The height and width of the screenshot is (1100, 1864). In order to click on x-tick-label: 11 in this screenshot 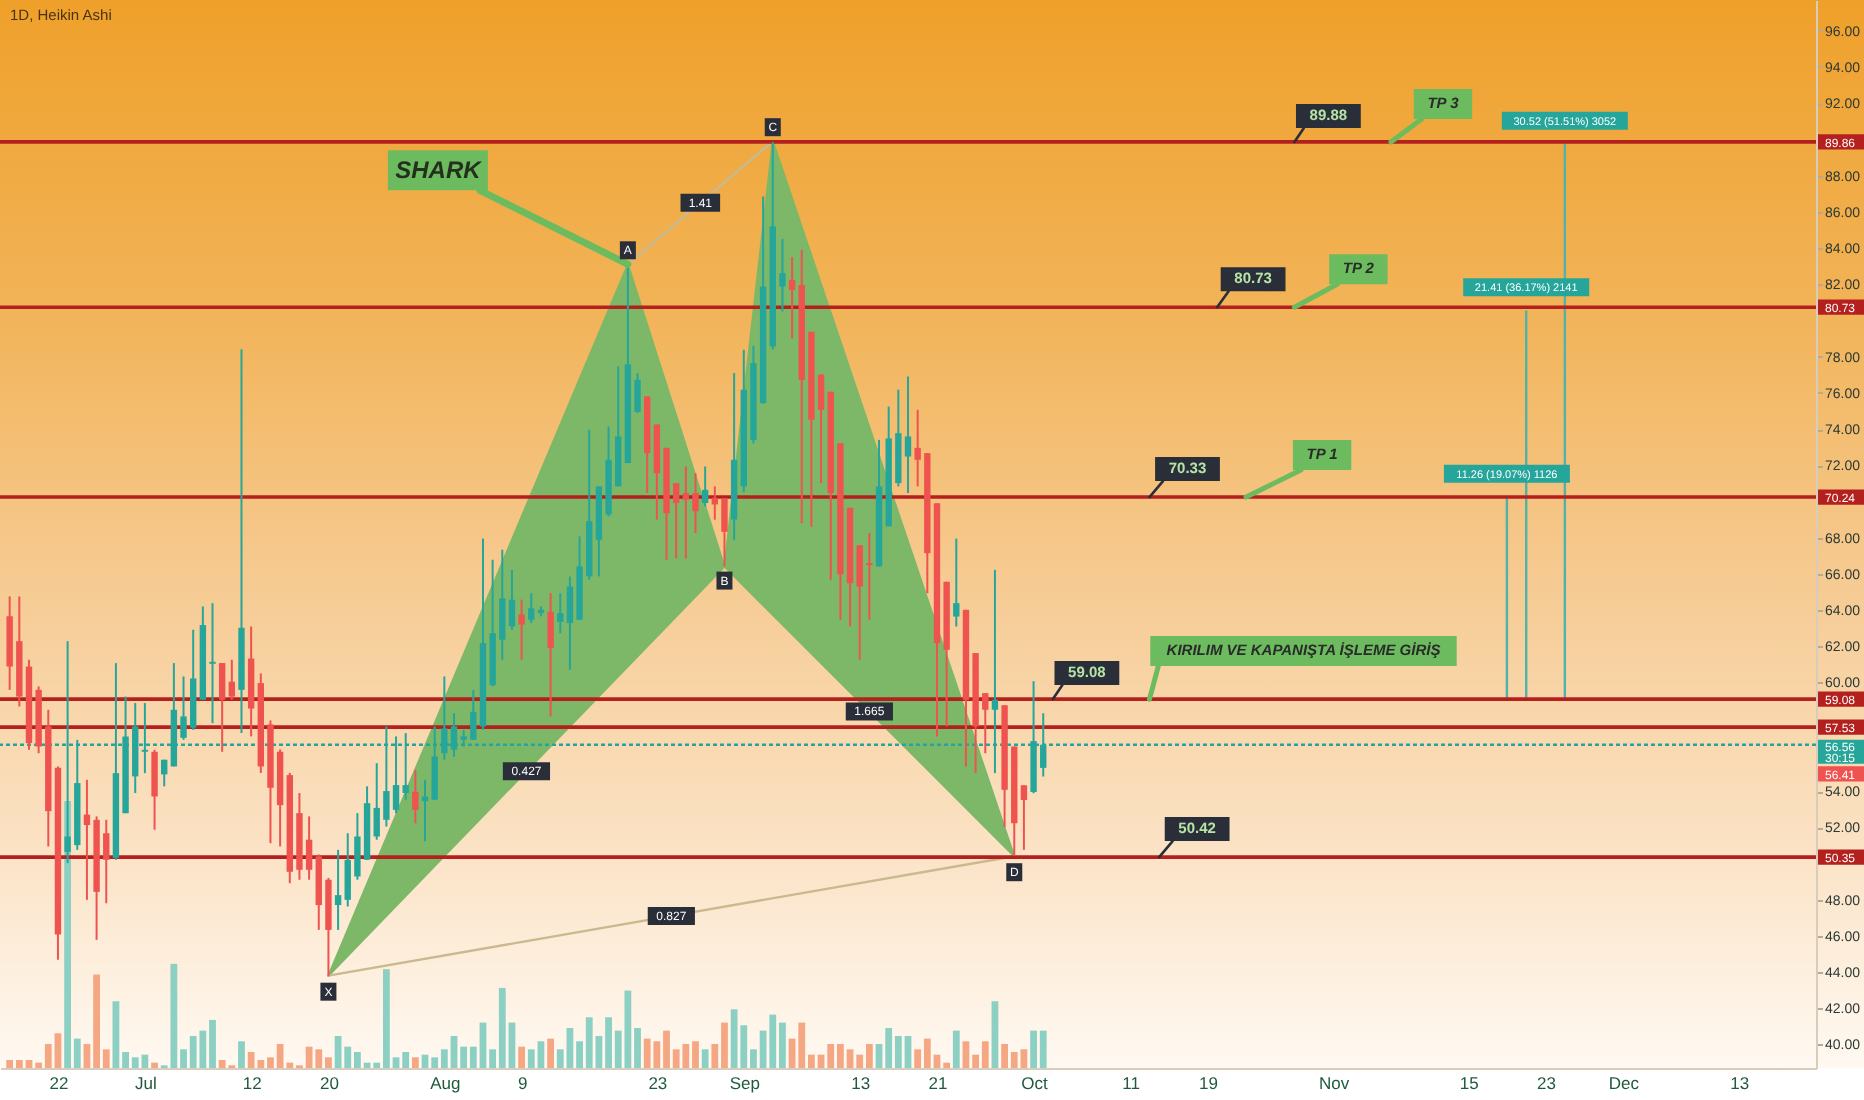, I will do `click(1131, 1083)`.